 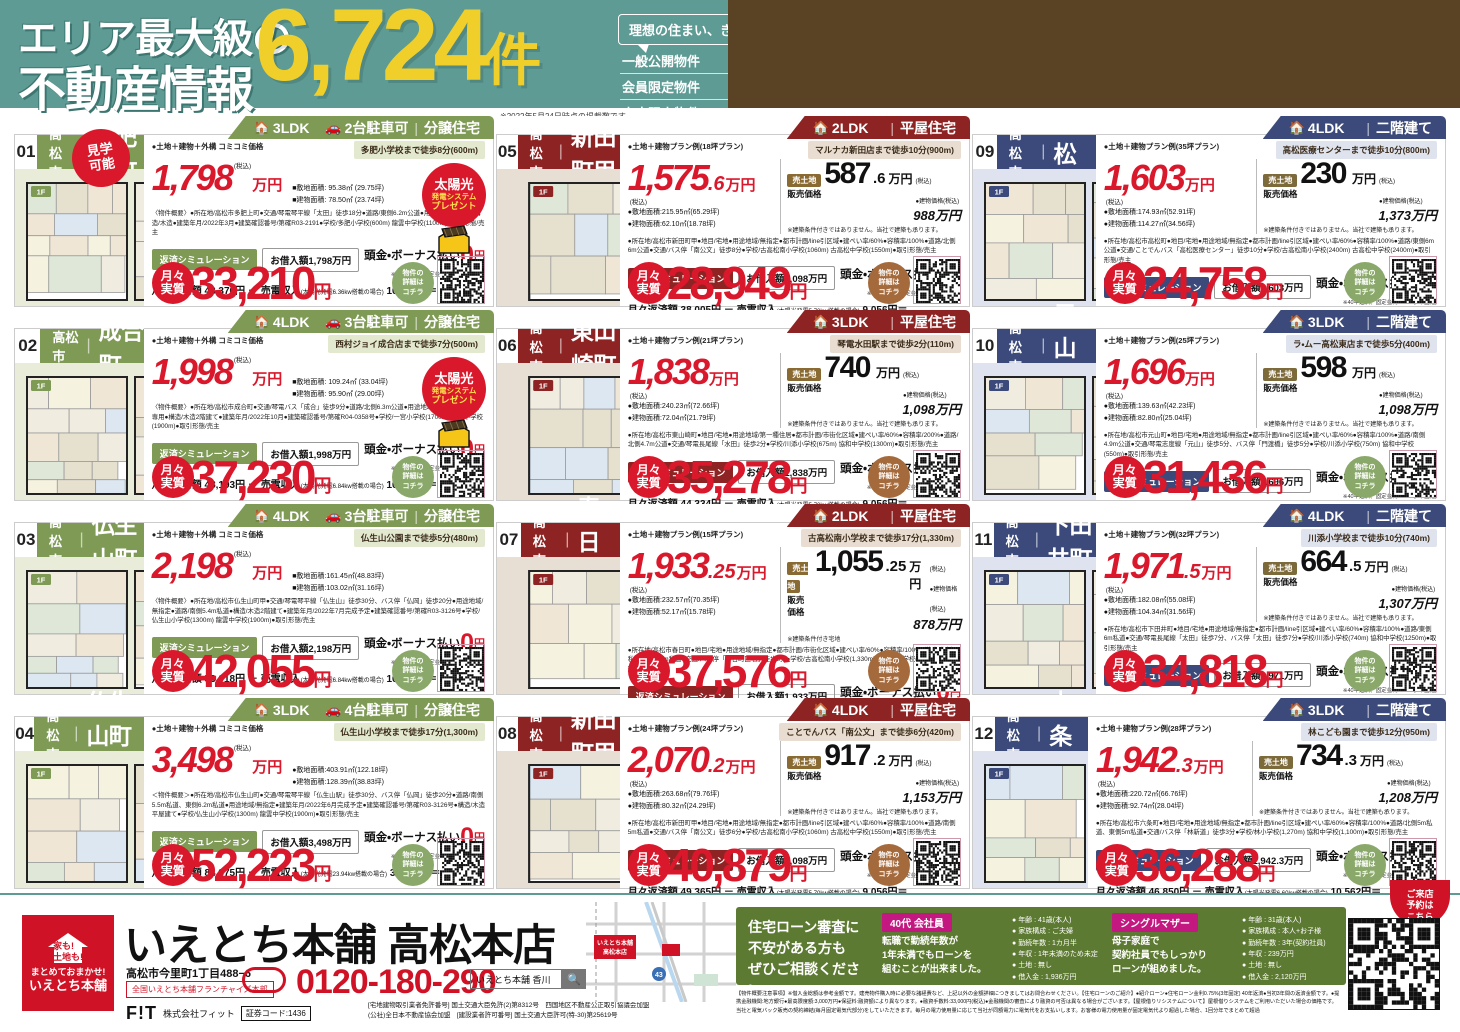 What do you see at coordinates (668, 759) in the screenshot?
I see `package-price: 2,070` at bounding box center [668, 759].